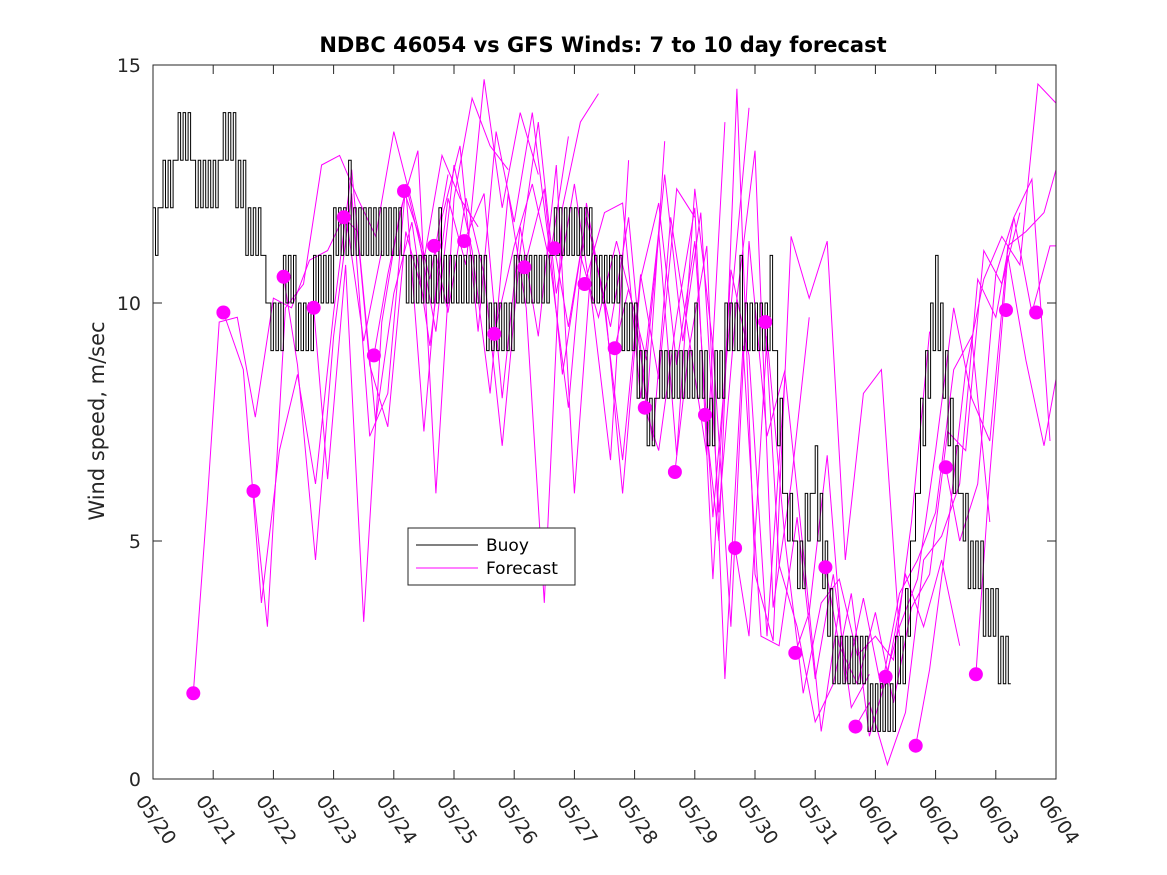  Describe the element at coordinates (215, 819) in the screenshot. I see `x-tick-label-1: 05/21` at that location.